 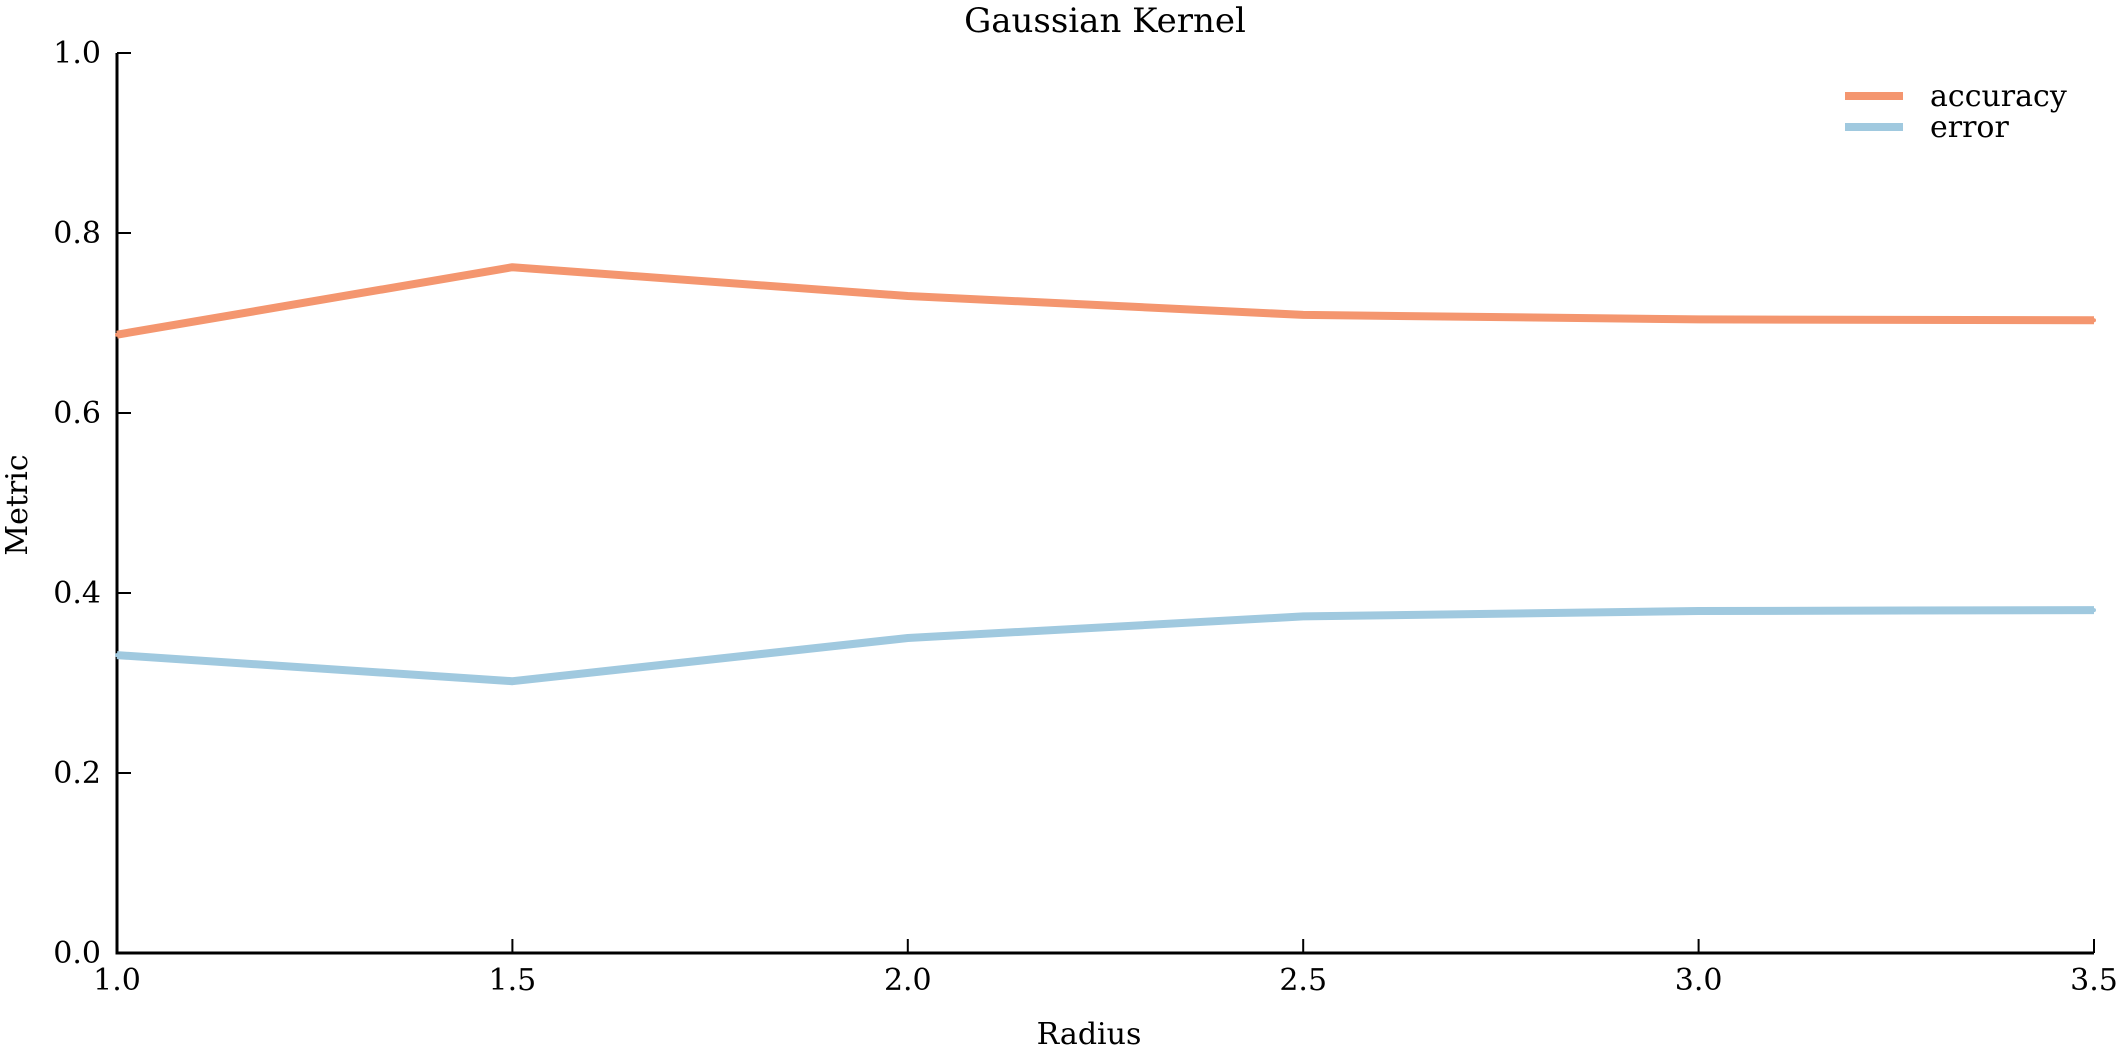 What do you see at coordinates (908, 980) in the screenshot?
I see `x-tick-label: 2.0` at bounding box center [908, 980].